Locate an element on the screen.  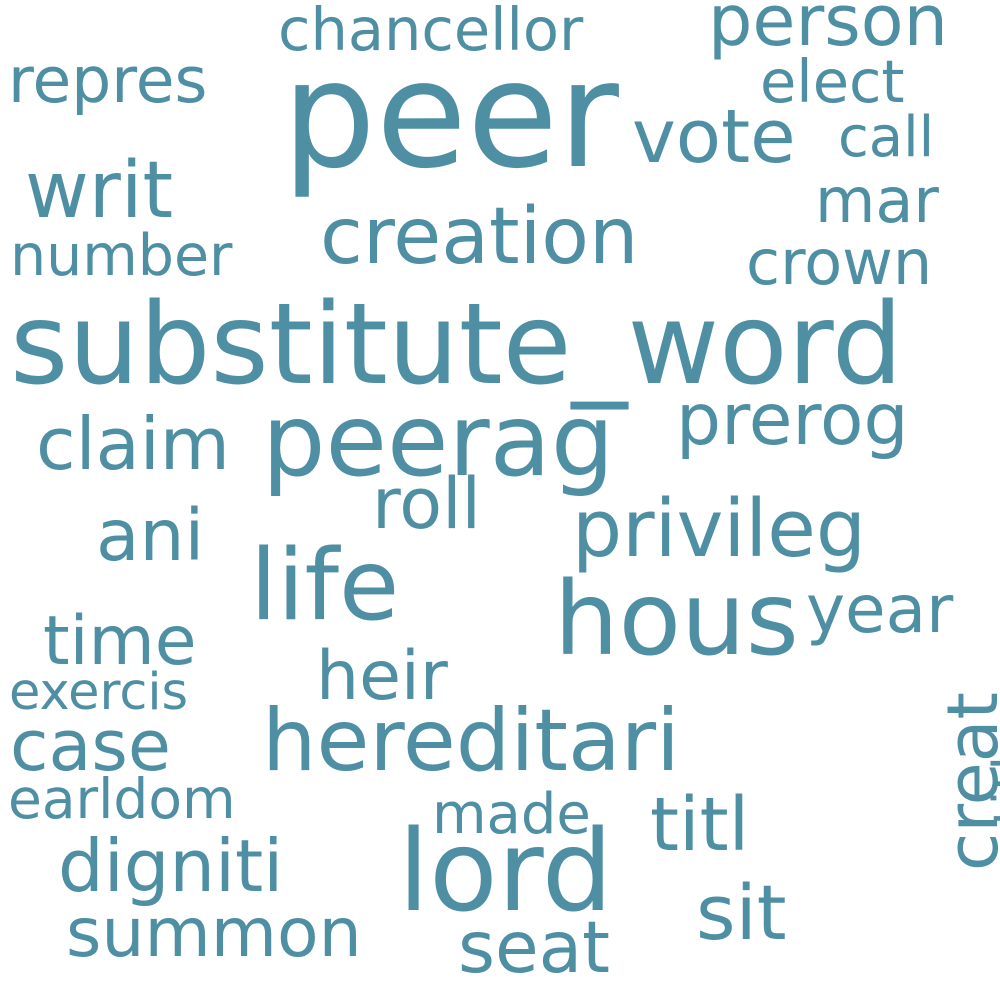
word-lord: lord is located at coordinates (505, 872).